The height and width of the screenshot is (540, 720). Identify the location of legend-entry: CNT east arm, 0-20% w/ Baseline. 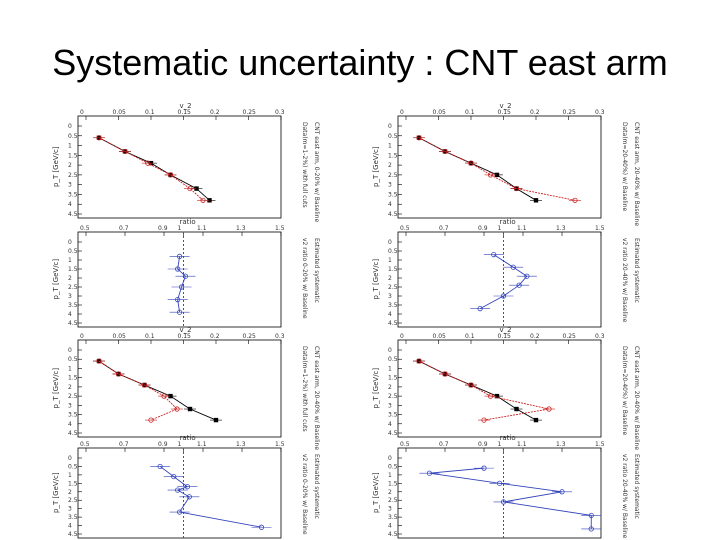
(316, 172).